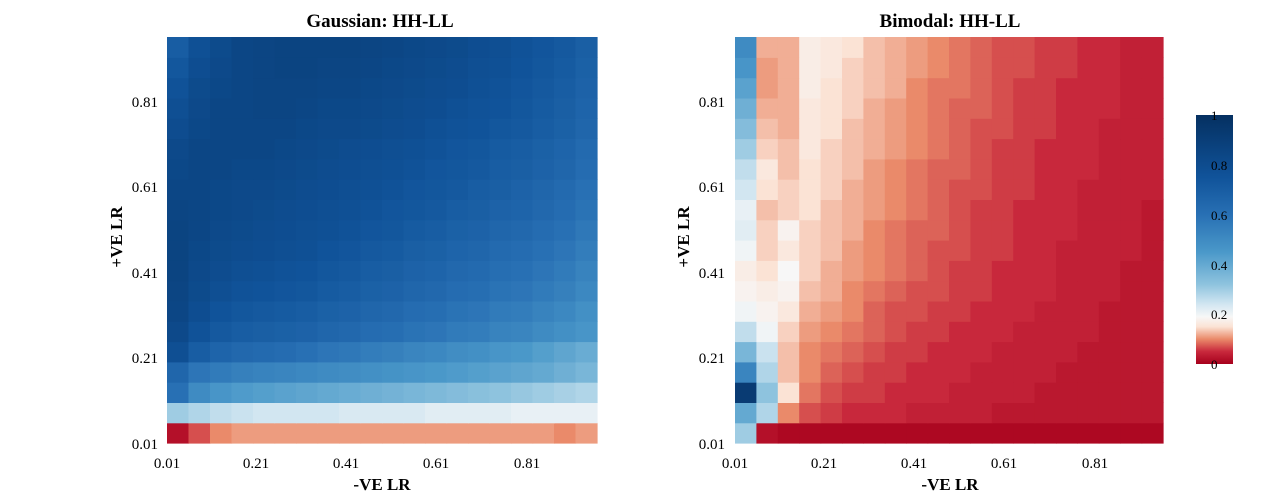 This screenshot has height=499, width=1285. Describe the element at coordinates (735, 464) in the screenshot. I see `x-tick-label: 0.01` at that location.